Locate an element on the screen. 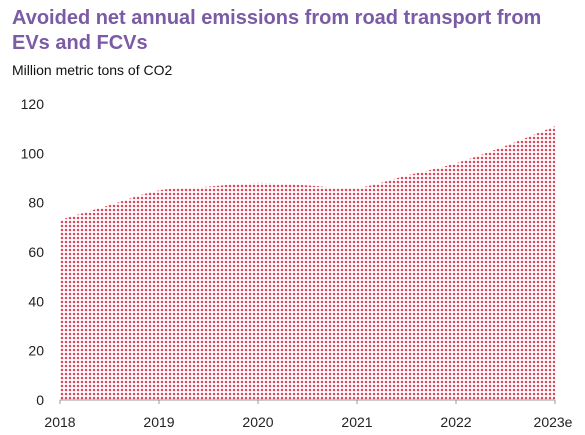 This screenshot has height=435, width=585. y-tick-label: 100 is located at coordinates (33, 153).